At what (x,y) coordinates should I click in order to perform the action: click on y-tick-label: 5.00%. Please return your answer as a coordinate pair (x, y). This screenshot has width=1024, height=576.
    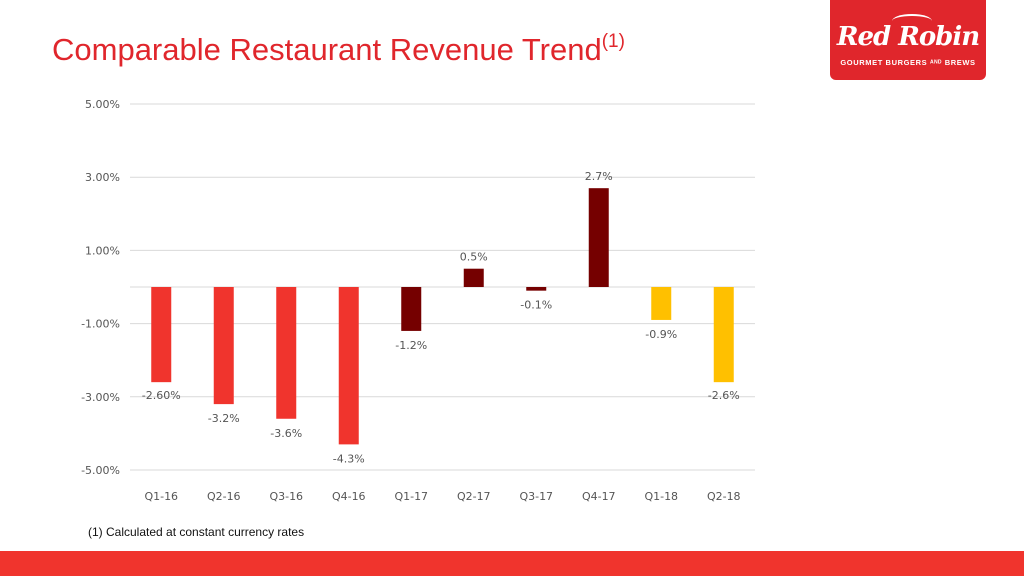
    Looking at the image, I should click on (102, 104).